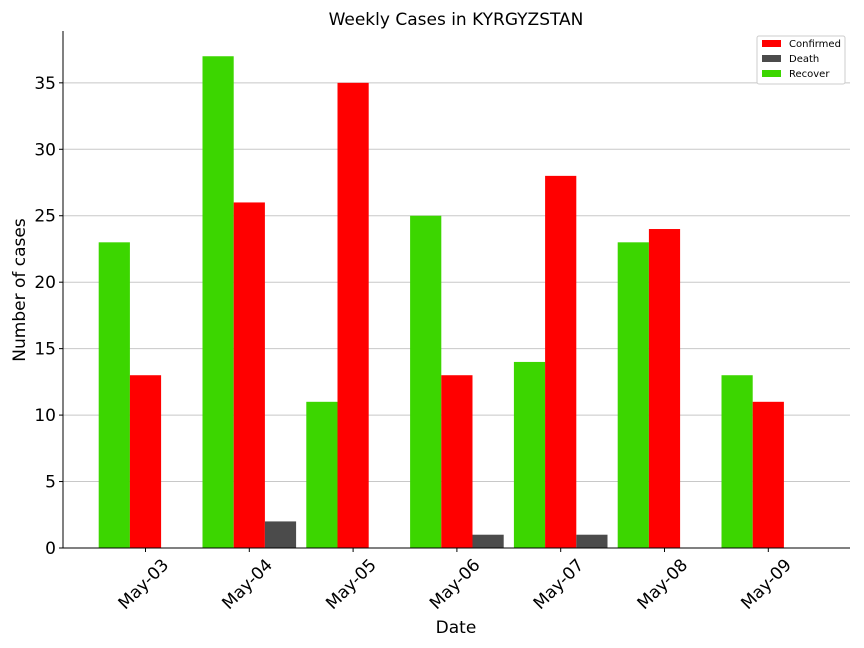 The image size is (864, 648). Describe the element at coordinates (559, 584) in the screenshot. I see `x-tick-label: May-07` at that location.